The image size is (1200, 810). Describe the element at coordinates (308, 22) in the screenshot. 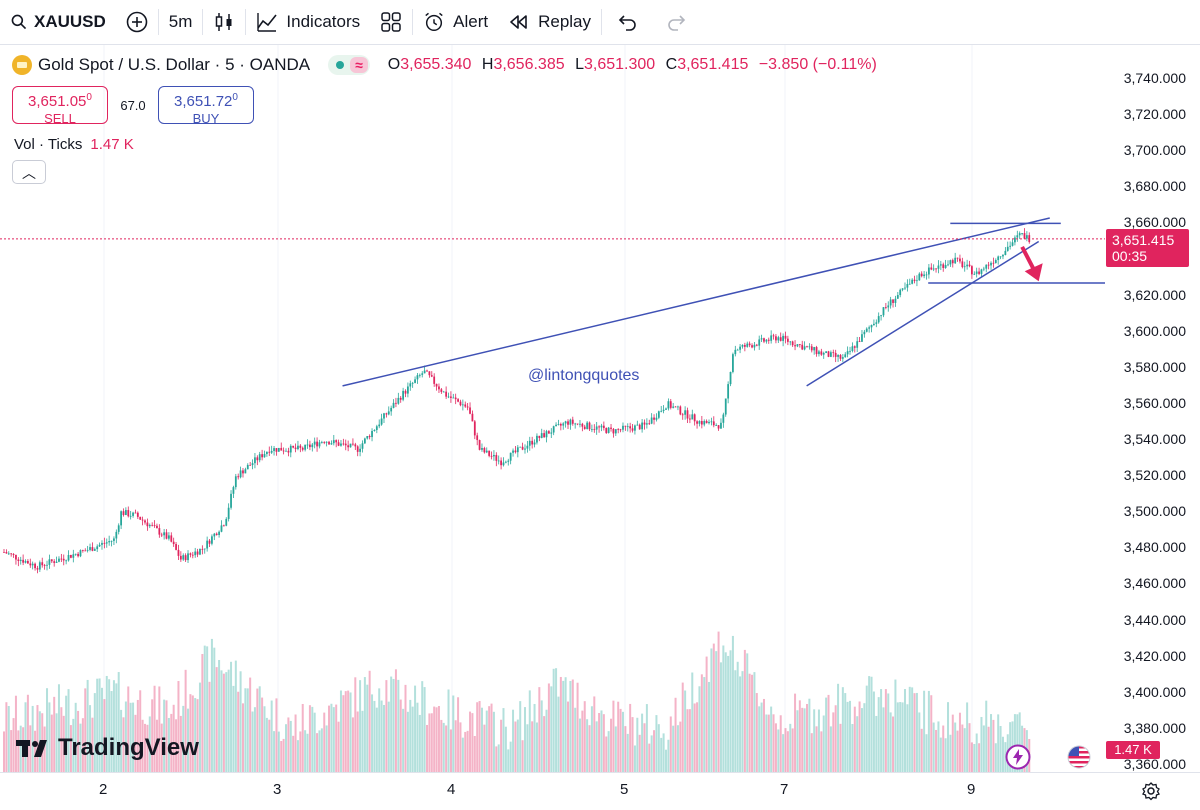

I see `indicators-button: Indicators` at that location.